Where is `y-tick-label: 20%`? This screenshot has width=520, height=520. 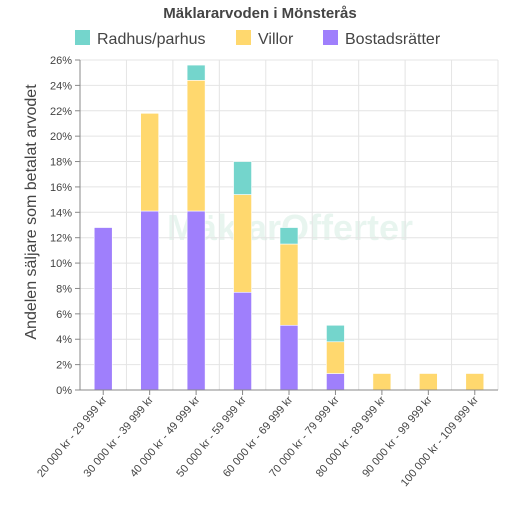 y-tick-label: 20% is located at coordinates (61, 137).